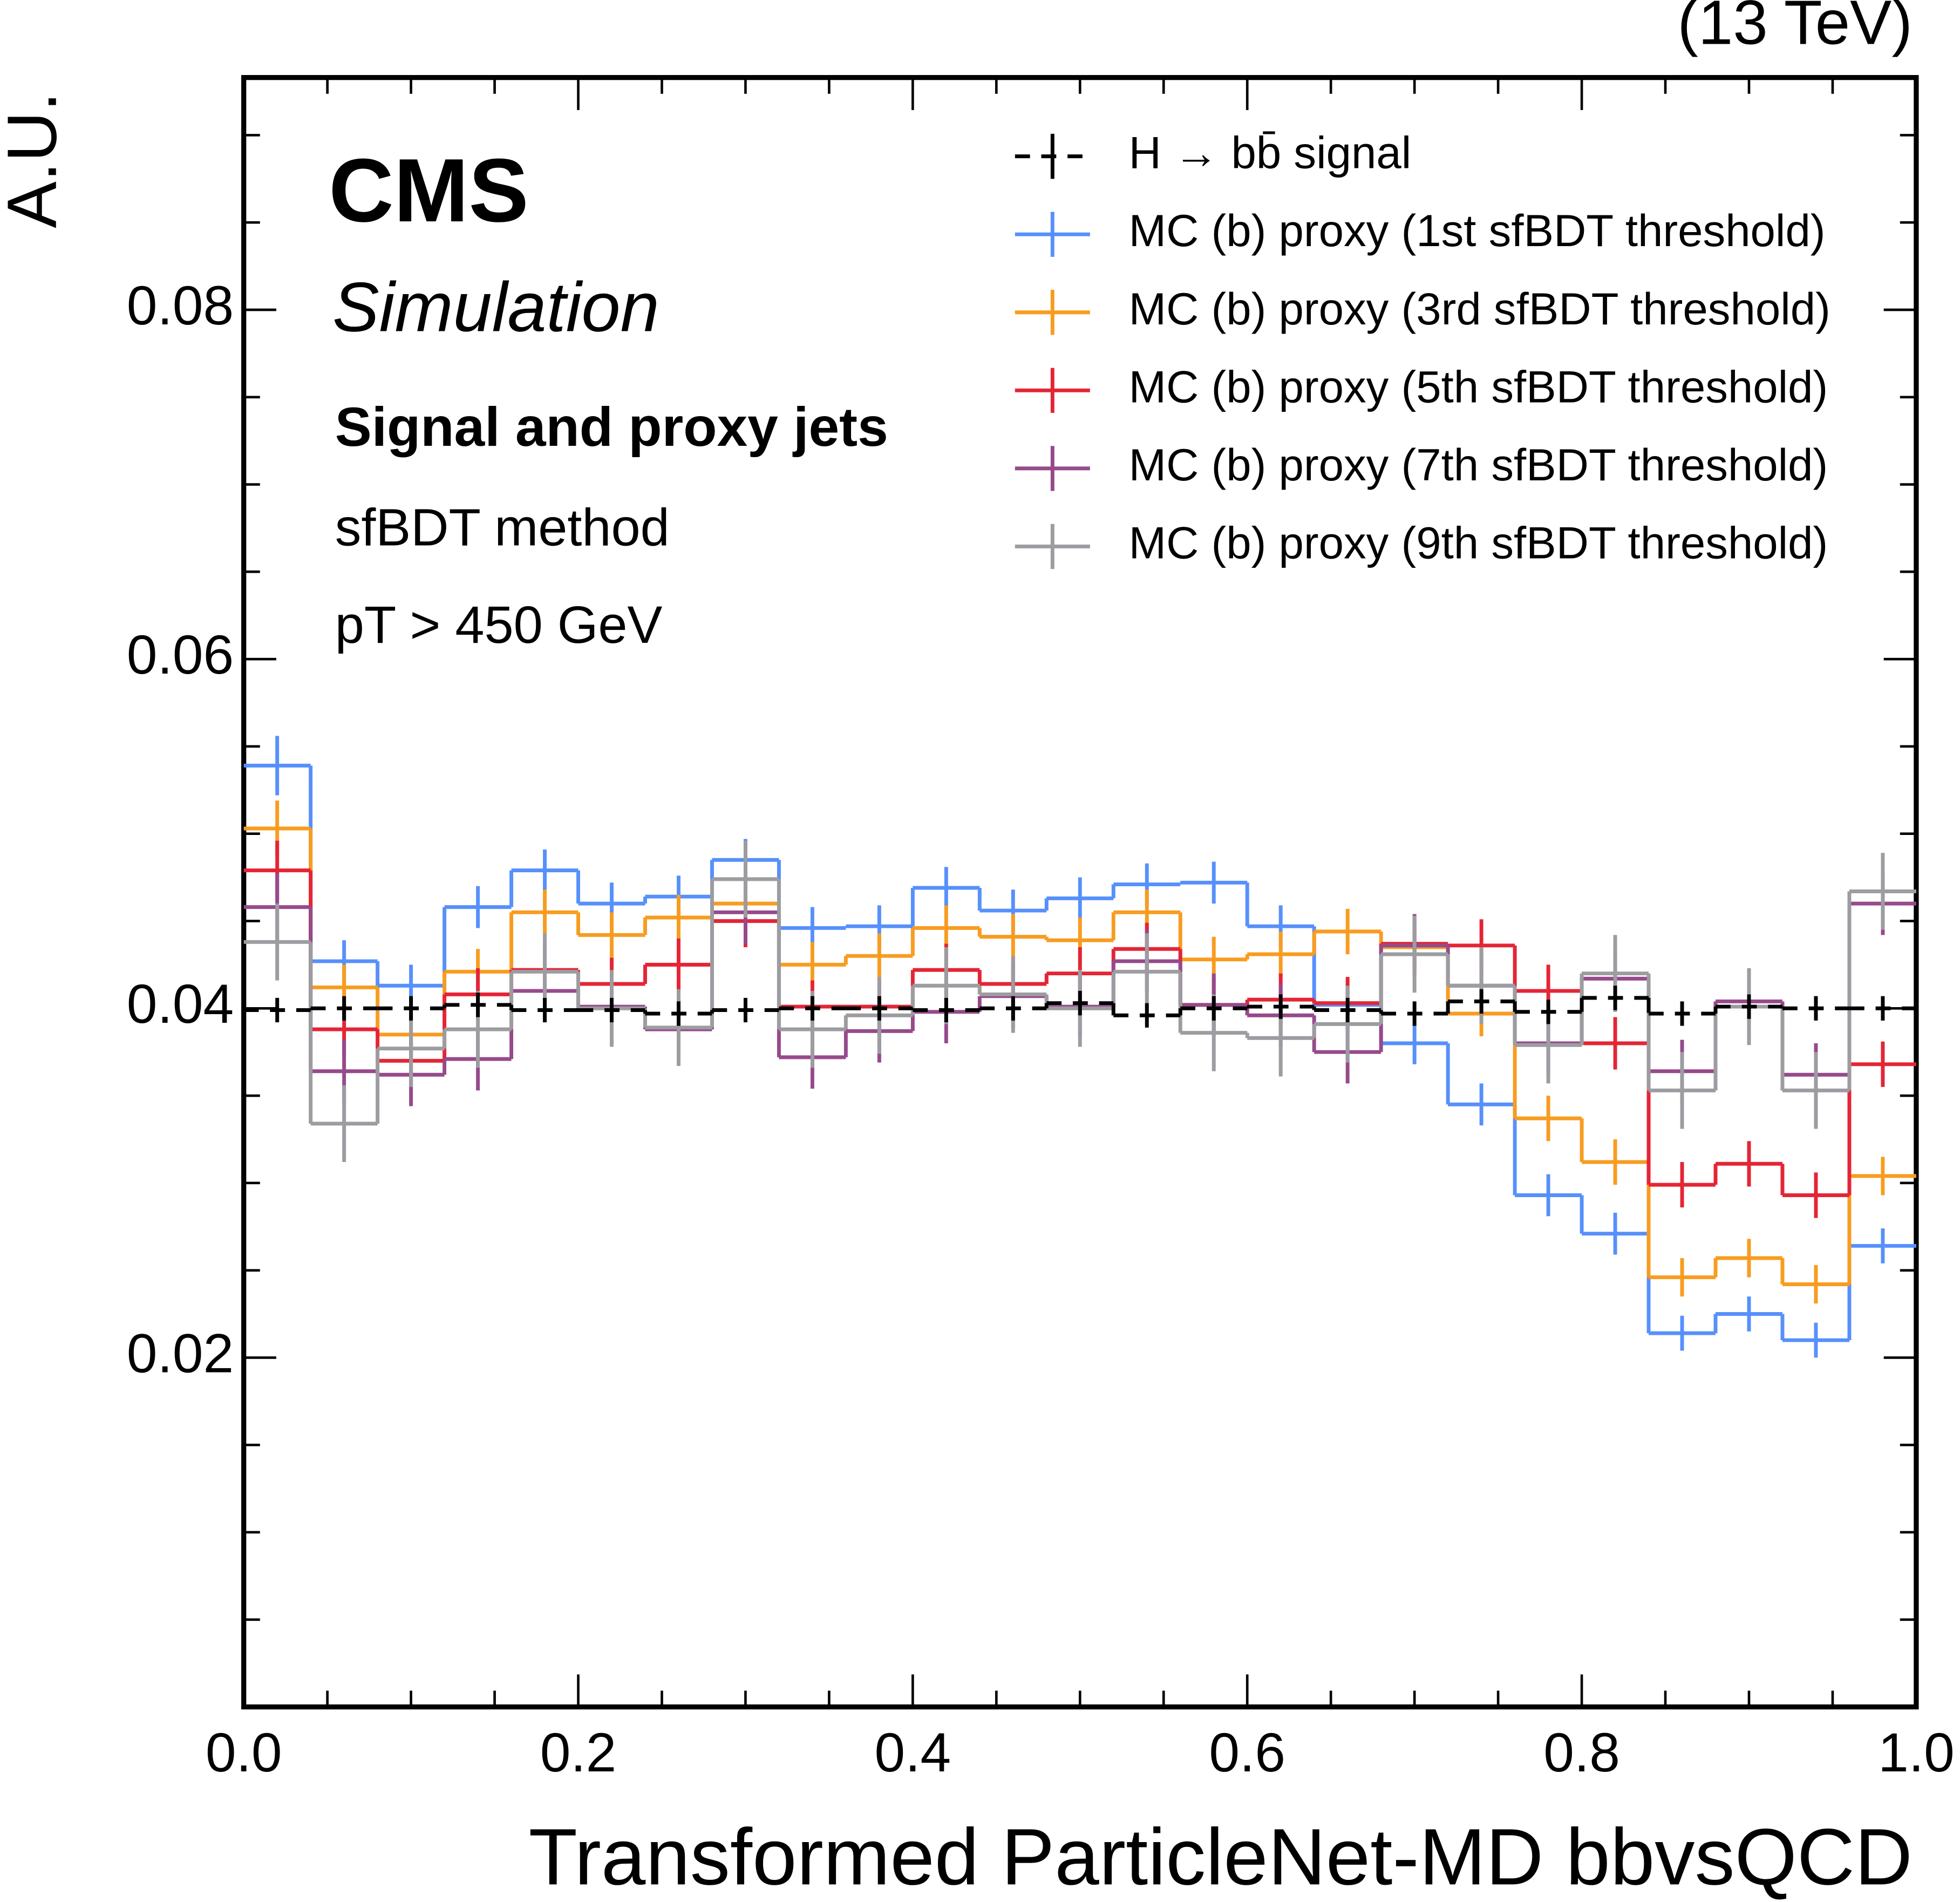  What do you see at coordinates (1478, 387) in the screenshot?
I see `legend-label: MC (b) proxy (5th sfBDT threshold)` at bounding box center [1478, 387].